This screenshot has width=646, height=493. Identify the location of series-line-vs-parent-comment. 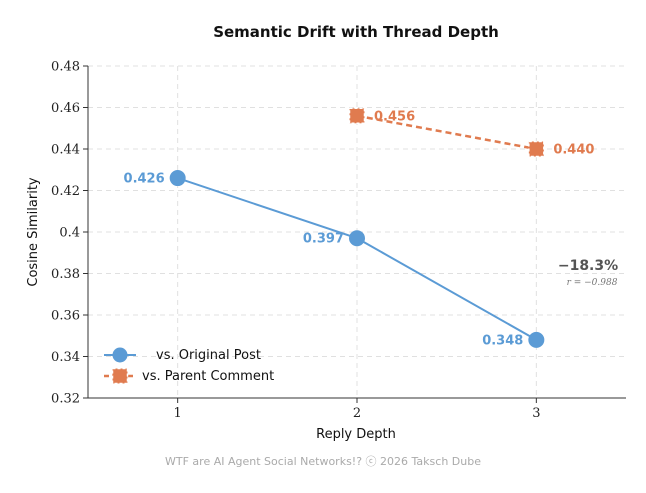
(446, 132).